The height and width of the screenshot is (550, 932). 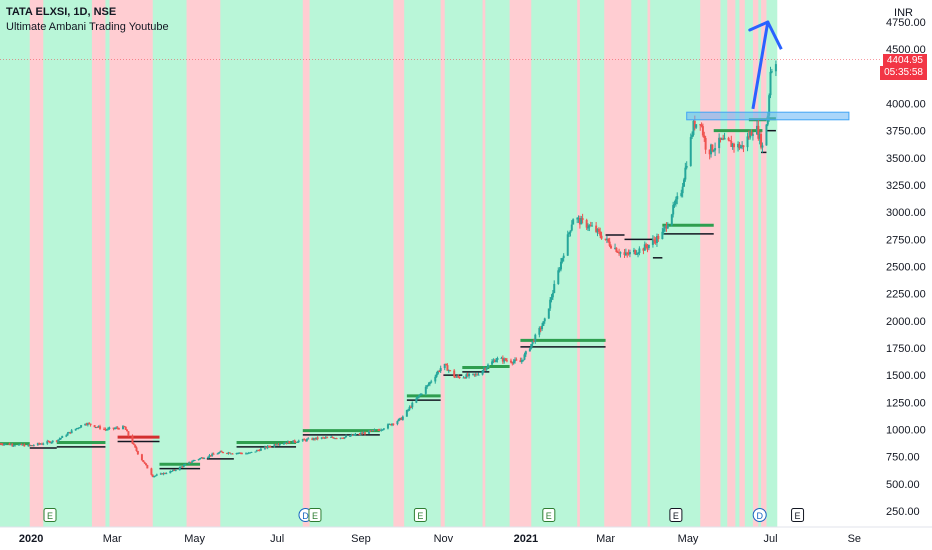 What do you see at coordinates (768, 116) in the screenshot?
I see `breakout-box` at bounding box center [768, 116].